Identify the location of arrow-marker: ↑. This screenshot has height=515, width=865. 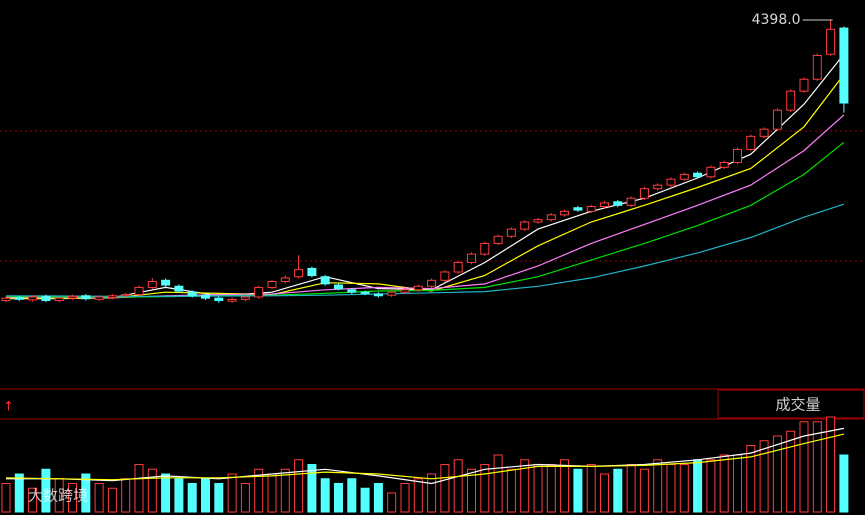
(8, 407).